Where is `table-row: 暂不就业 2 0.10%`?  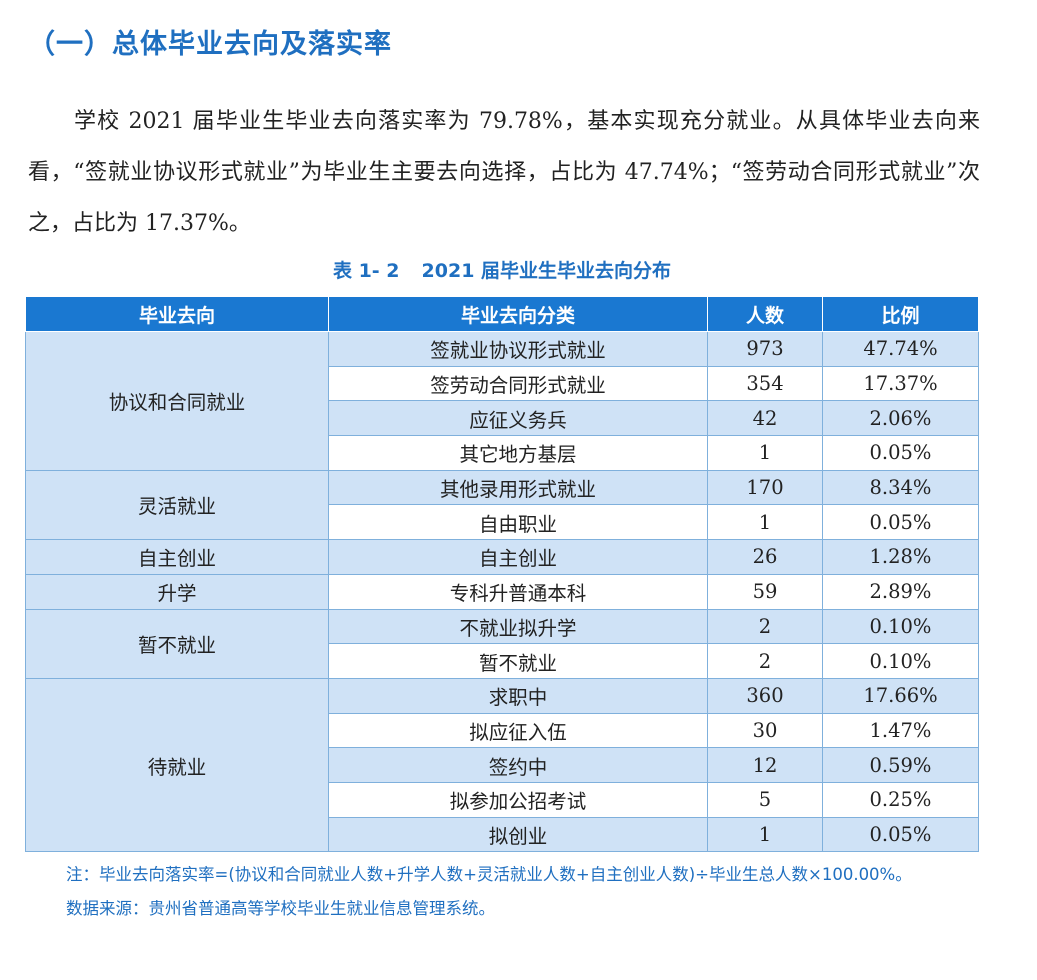 table-row: 暂不就业 2 0.10% is located at coordinates (502, 661).